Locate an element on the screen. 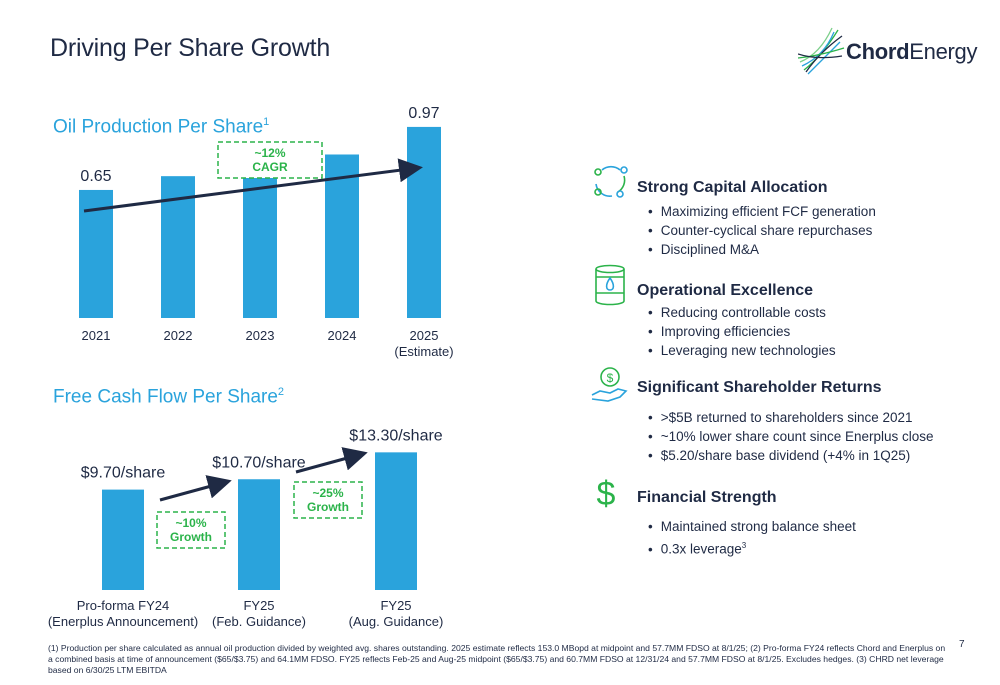 Image resolution: width=1000 pixels, height=685 pixels. chart2-title: Free Cash Flow Per Share2 is located at coordinates (169, 397).